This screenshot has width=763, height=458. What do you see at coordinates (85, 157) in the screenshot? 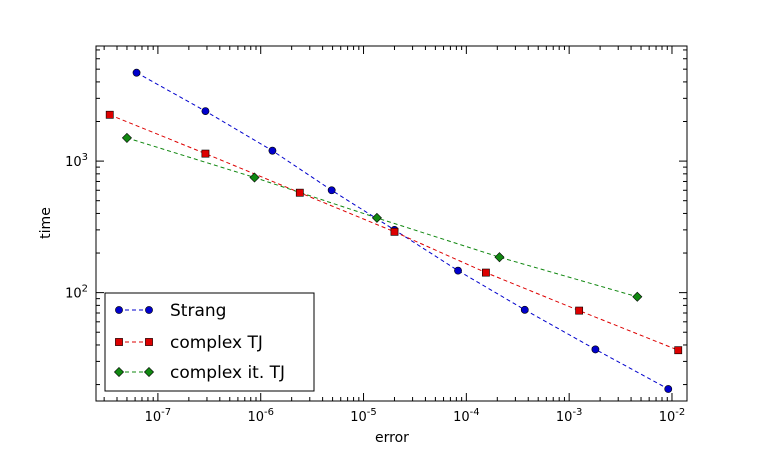
I see `y-tick-exponent: 3` at bounding box center [85, 157].